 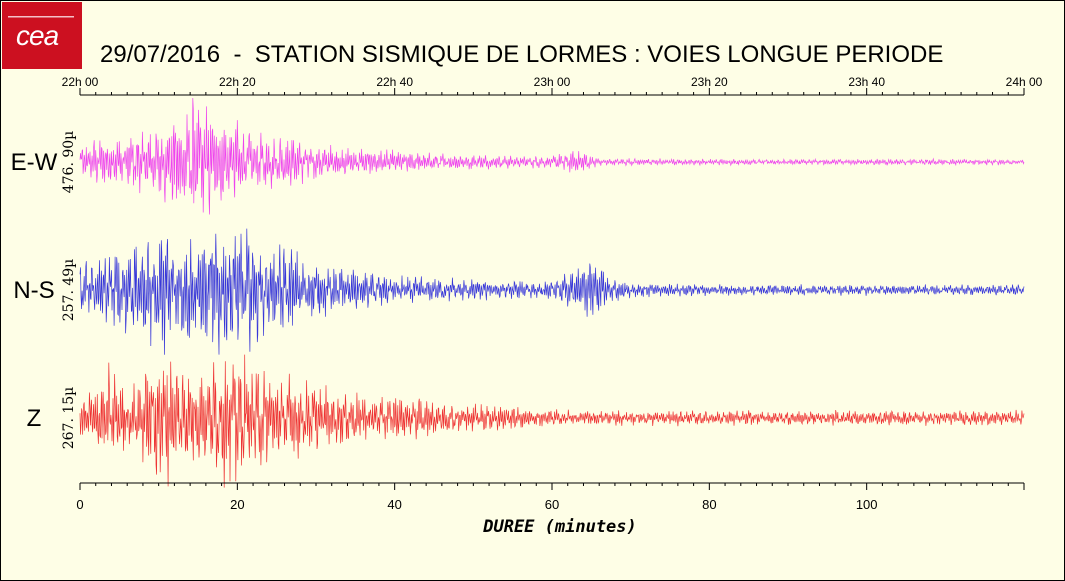 What do you see at coordinates (237, 82) in the screenshot?
I see `top-tick-label: 22h 20` at bounding box center [237, 82].